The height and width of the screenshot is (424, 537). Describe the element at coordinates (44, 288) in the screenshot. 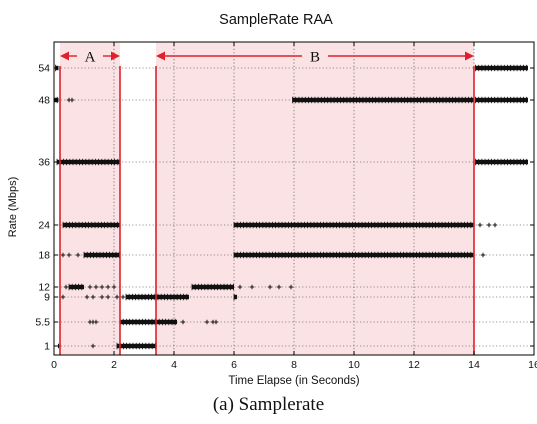

I see `y-tick-label: 12` at that location.